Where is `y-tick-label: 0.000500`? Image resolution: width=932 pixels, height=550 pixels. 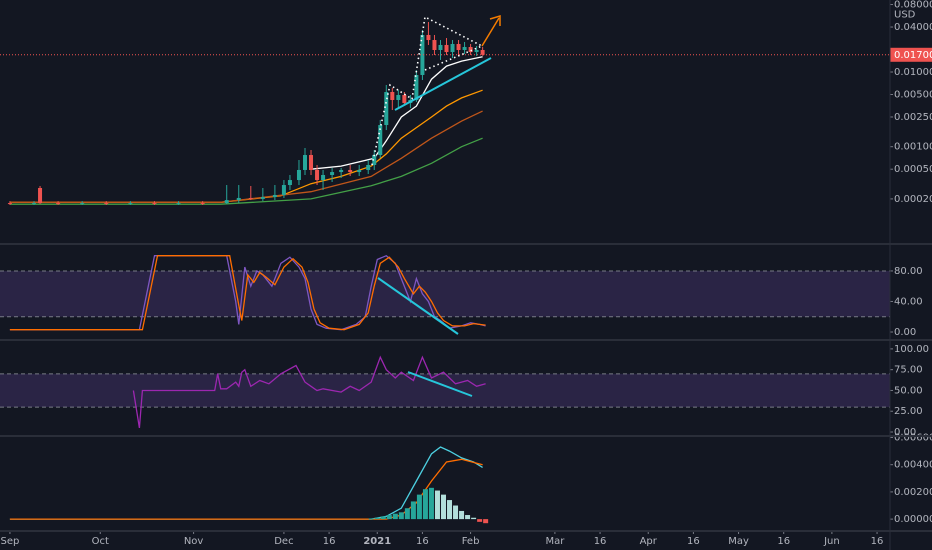 y-tick-label: 0.000500 is located at coordinates (913, 169).